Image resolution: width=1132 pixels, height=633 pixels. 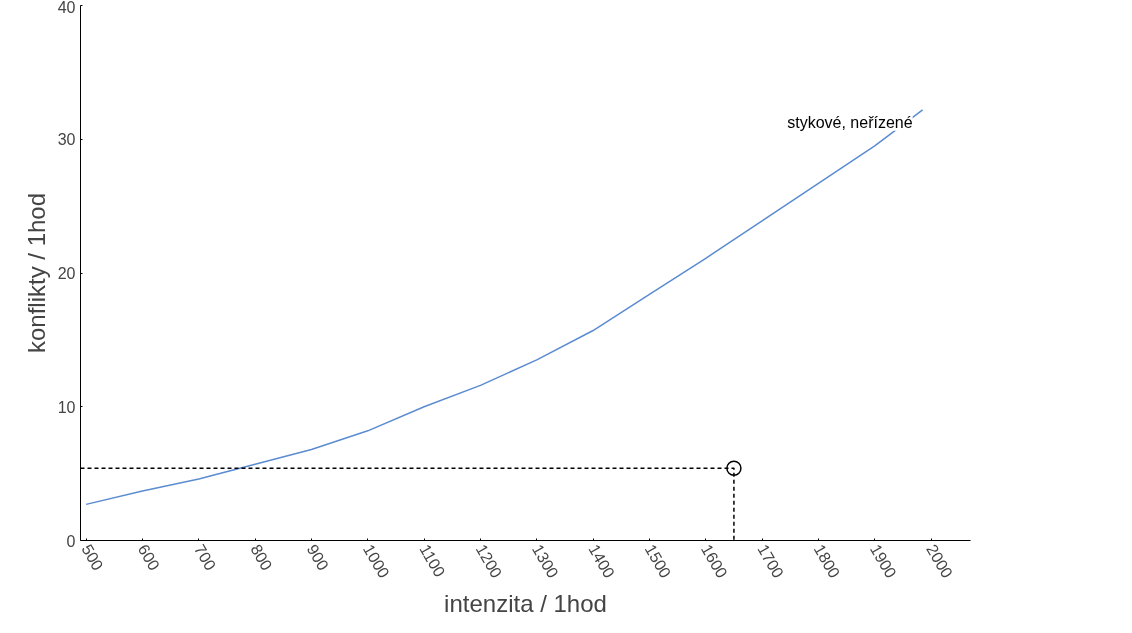 What do you see at coordinates (66, 273) in the screenshot?
I see `y-tick-label: 20` at bounding box center [66, 273].